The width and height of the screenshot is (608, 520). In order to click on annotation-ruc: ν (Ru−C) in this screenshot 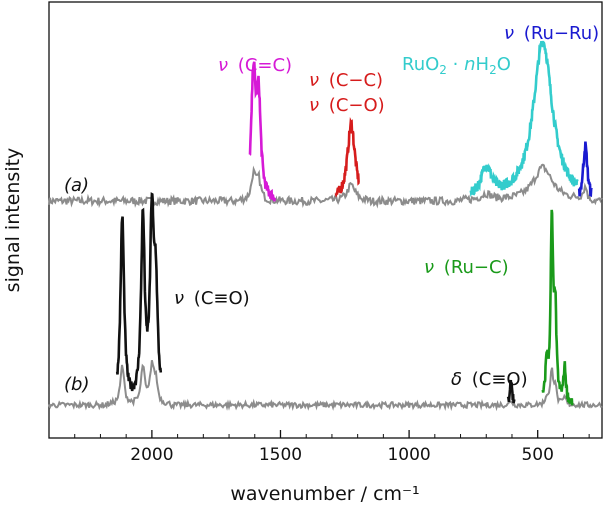, I will do `click(466, 267)`.